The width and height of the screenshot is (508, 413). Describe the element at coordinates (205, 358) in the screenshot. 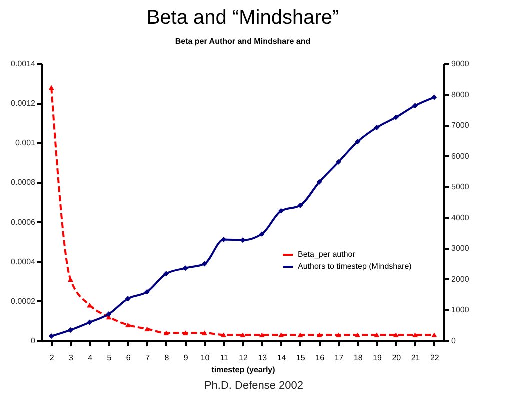

I see `x-tick-label: 10` at that location.